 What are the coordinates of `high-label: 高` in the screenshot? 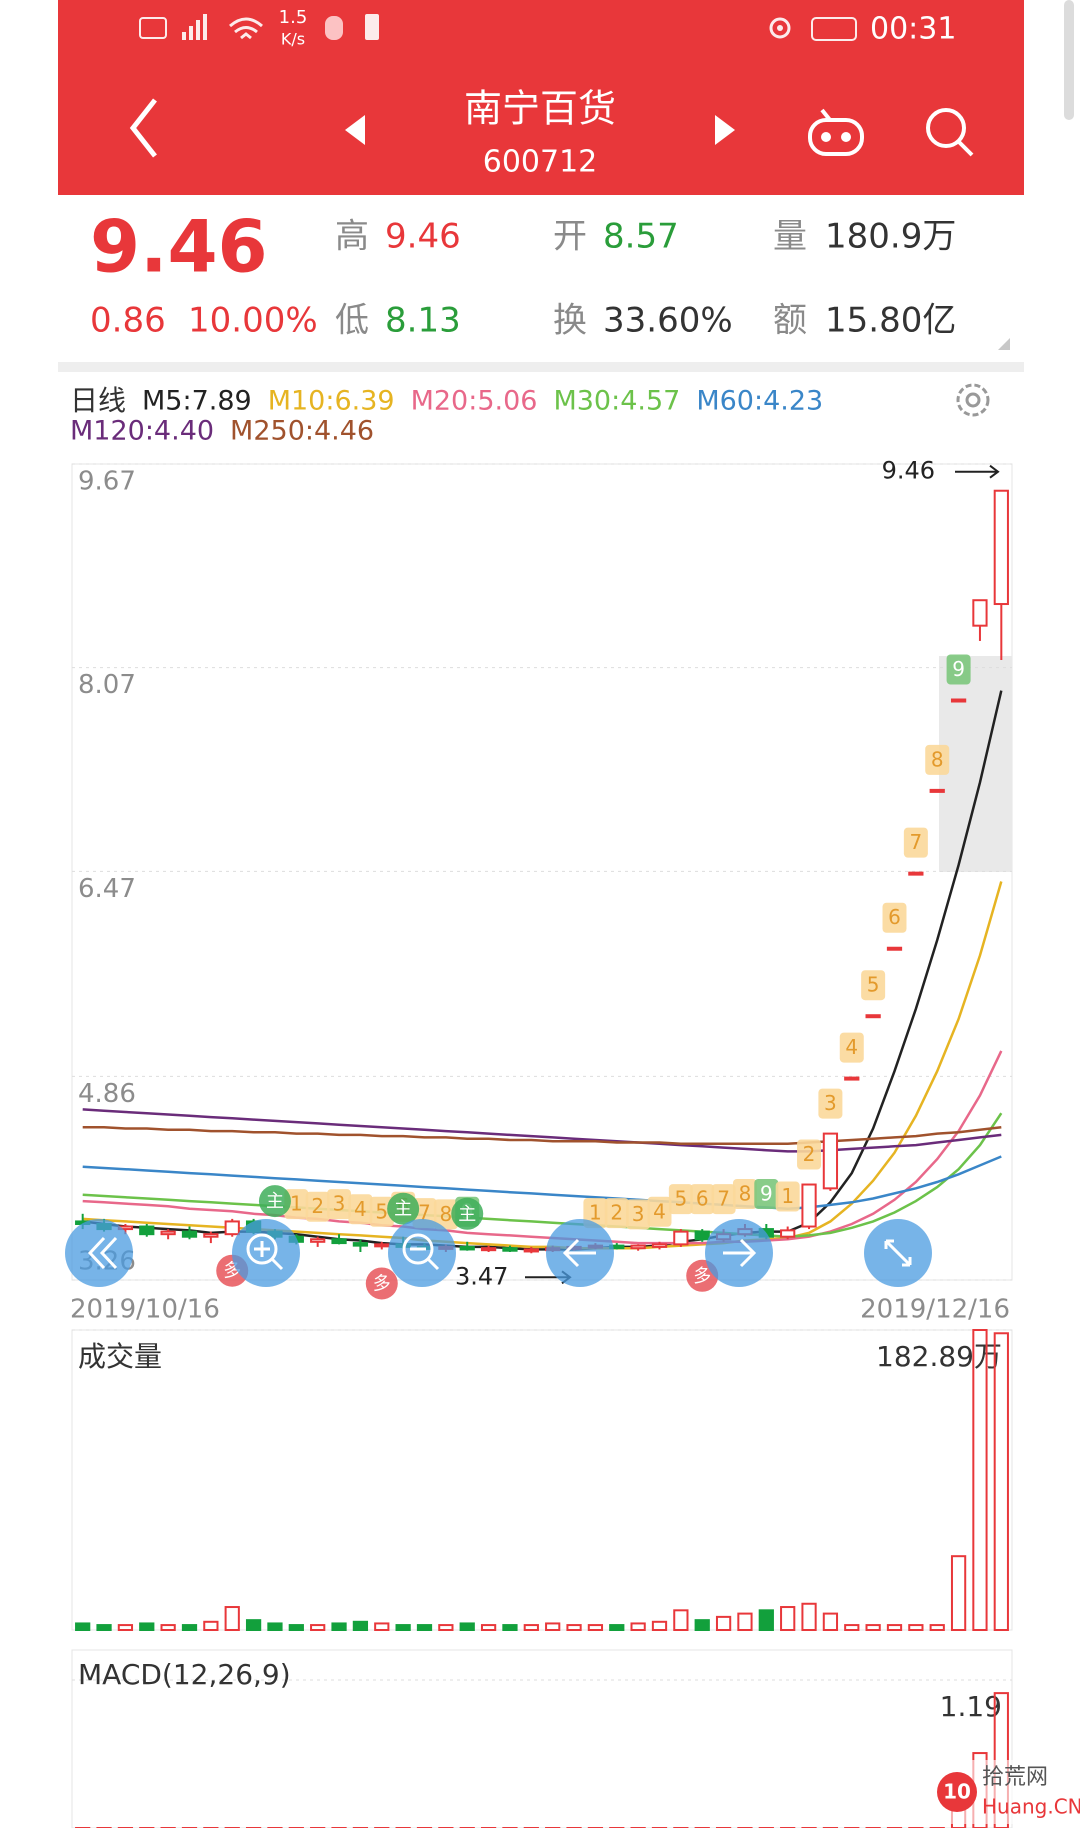 It's located at (352, 237).